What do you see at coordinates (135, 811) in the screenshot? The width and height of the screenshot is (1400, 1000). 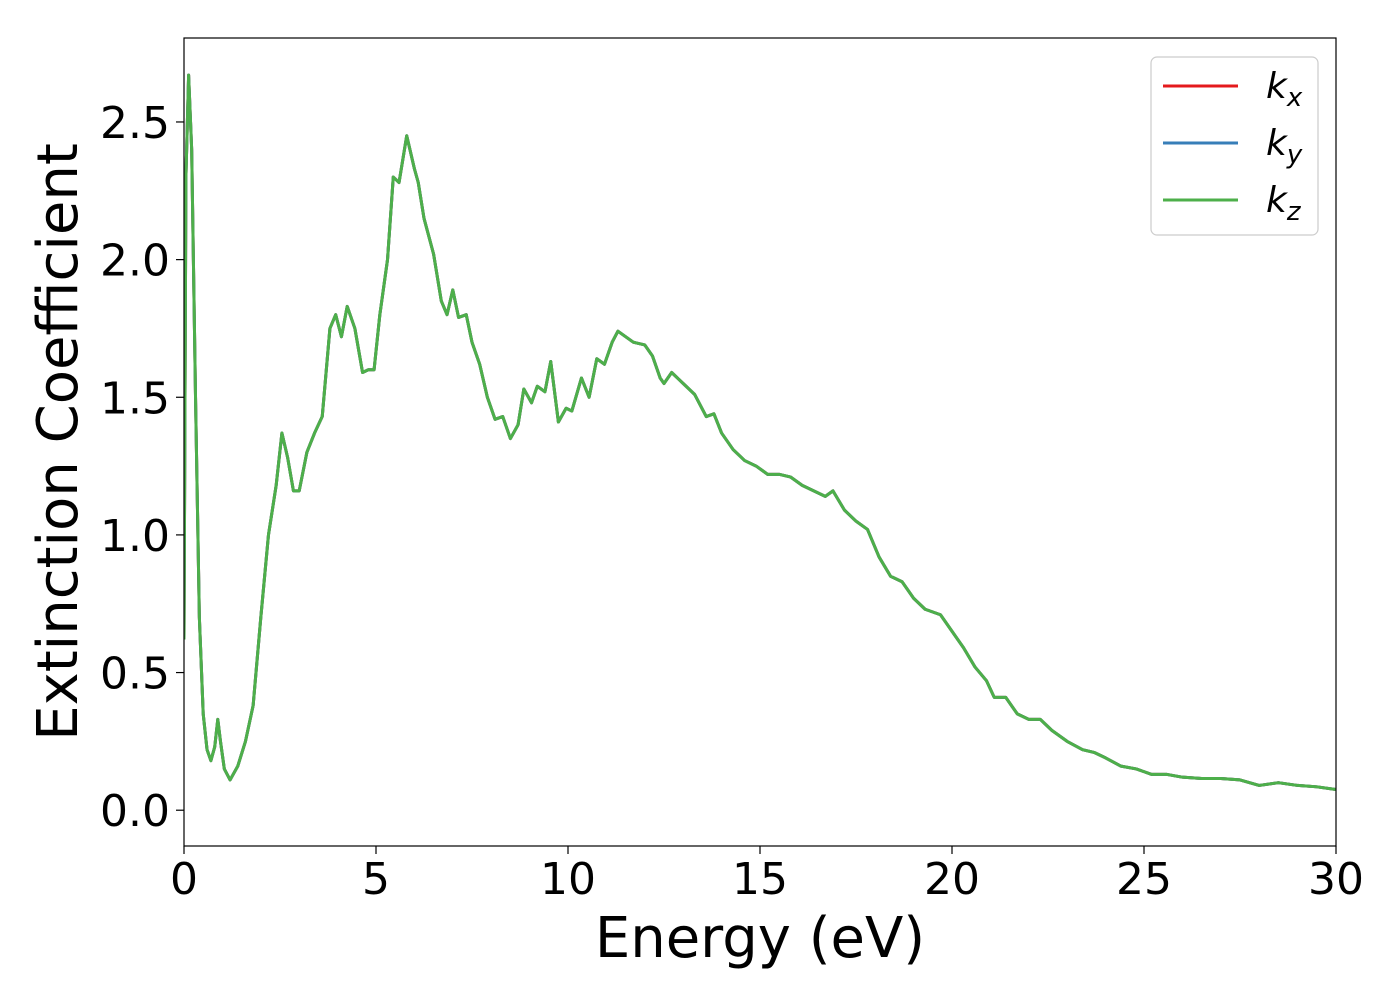 I see `y-tick-label: 0.0` at bounding box center [135, 811].